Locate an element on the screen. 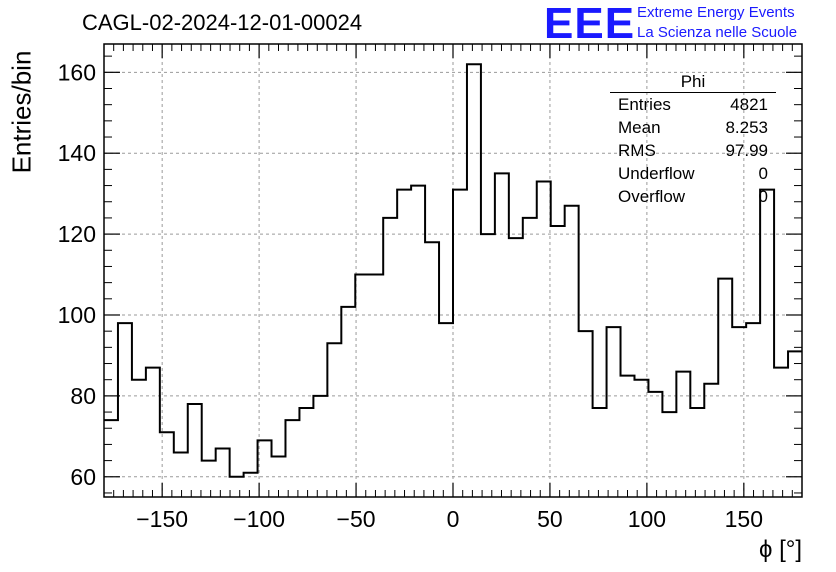 The height and width of the screenshot is (572, 836). x-tick-label: −100 is located at coordinates (259, 519).